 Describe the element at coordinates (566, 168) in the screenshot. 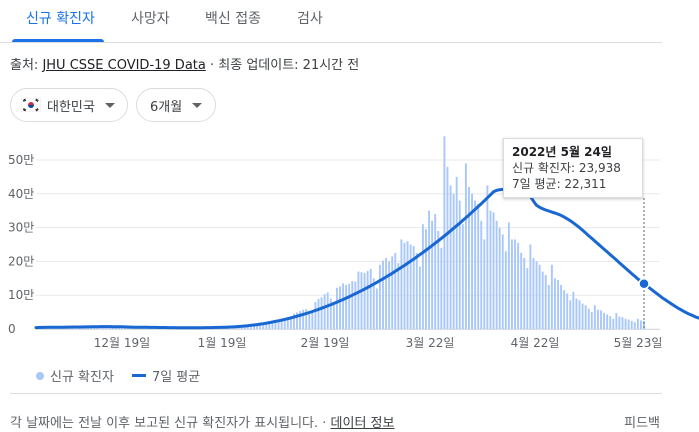

I see `tooltip-cases: 신규 확진자: 23,938` at that location.